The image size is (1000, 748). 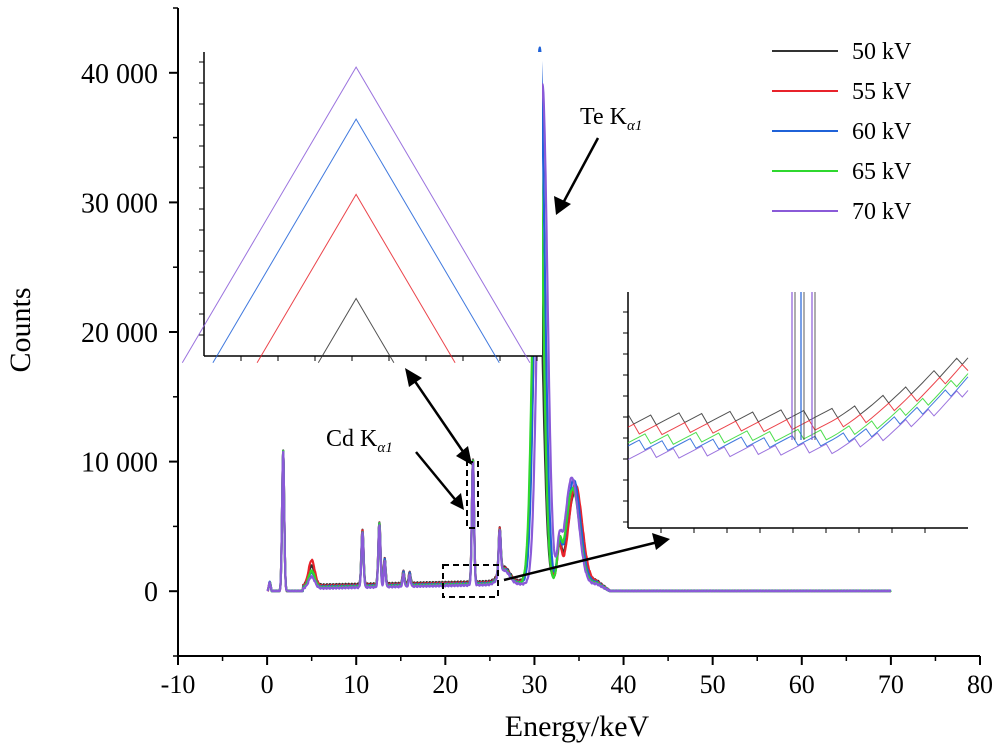 I want to click on x-axis-label: Energy/keV, so click(x=577, y=726).